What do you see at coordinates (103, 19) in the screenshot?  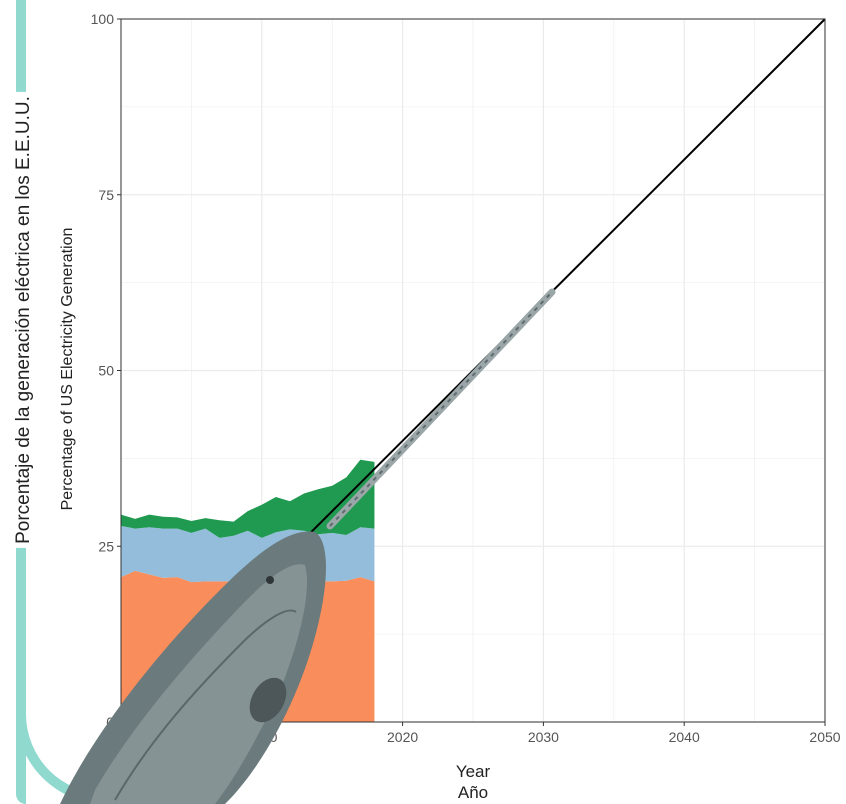 I see `y-tick-label: 100` at bounding box center [103, 19].